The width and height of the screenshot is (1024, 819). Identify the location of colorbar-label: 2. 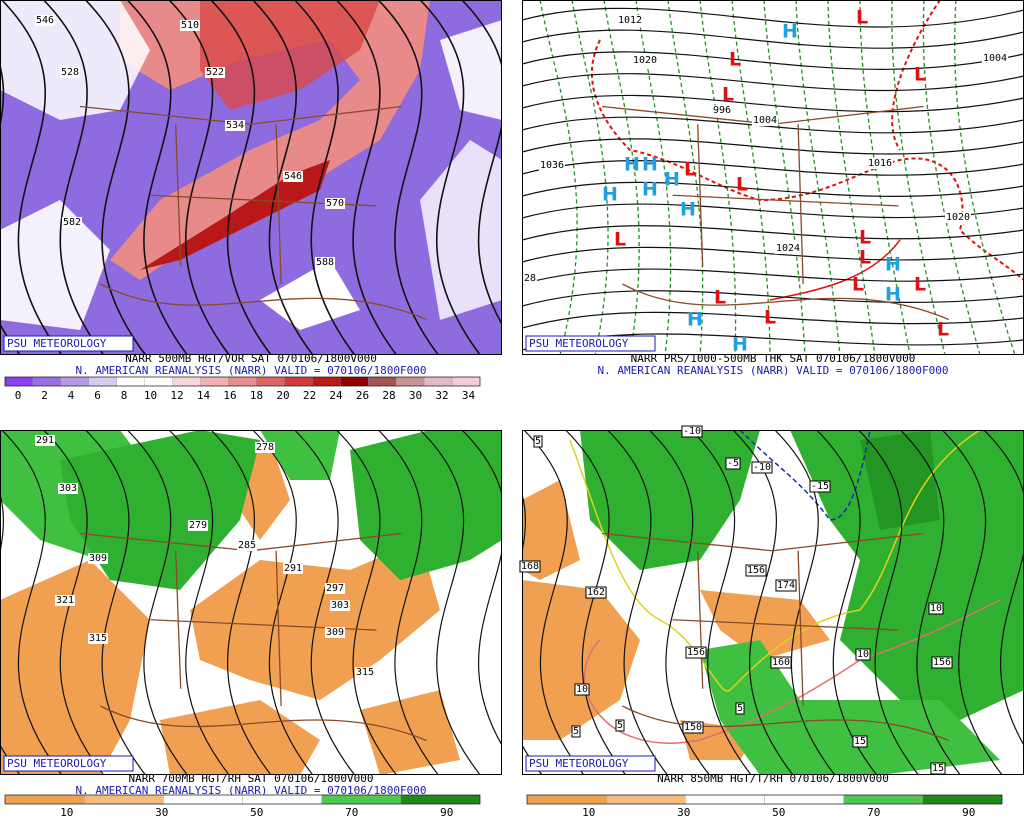
(44, 395).